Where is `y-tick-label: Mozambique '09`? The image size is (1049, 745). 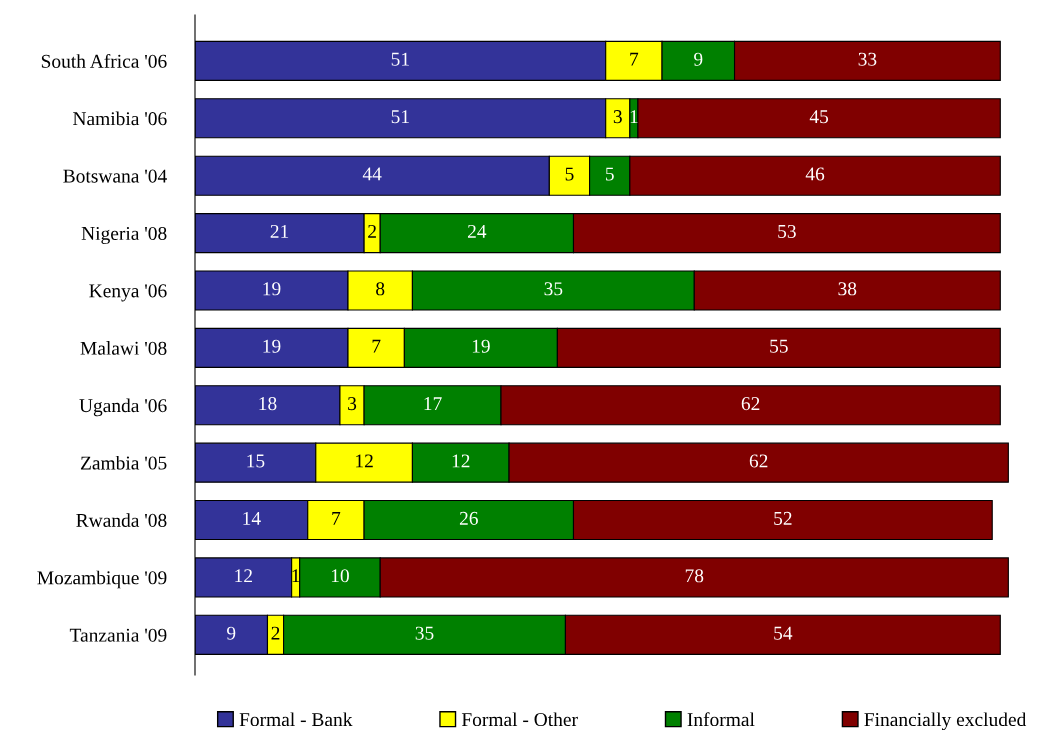
y-tick-label: Mozambique '09 is located at coordinates (102, 579).